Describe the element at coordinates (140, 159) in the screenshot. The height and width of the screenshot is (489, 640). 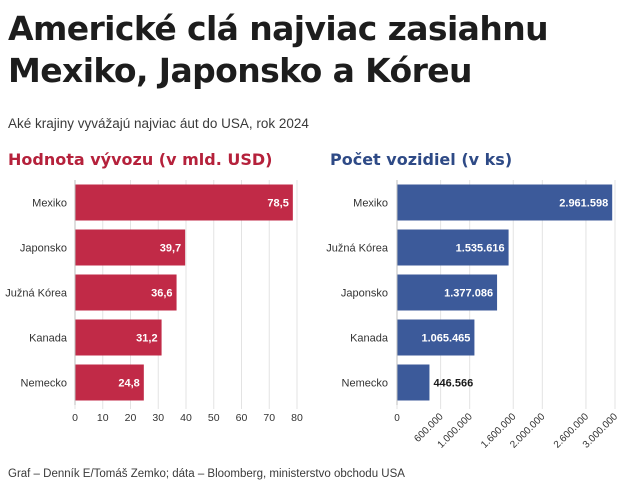
I see `export-value-panel-title: Hodnota vývozu (v mld. USD)` at that location.